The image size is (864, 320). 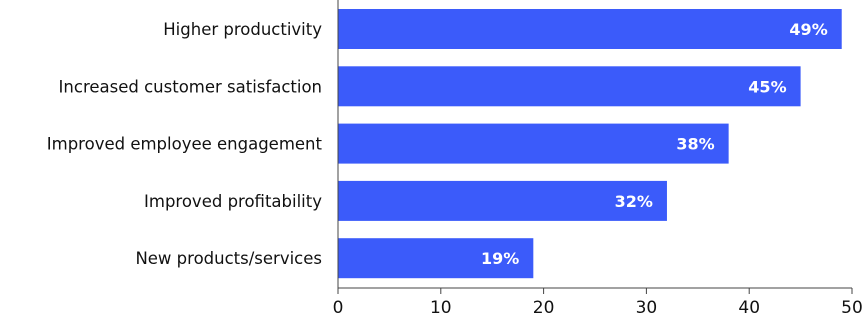 What do you see at coordinates (190, 86) in the screenshot?
I see `category-label-1: Increased customer satisfaction` at bounding box center [190, 86].